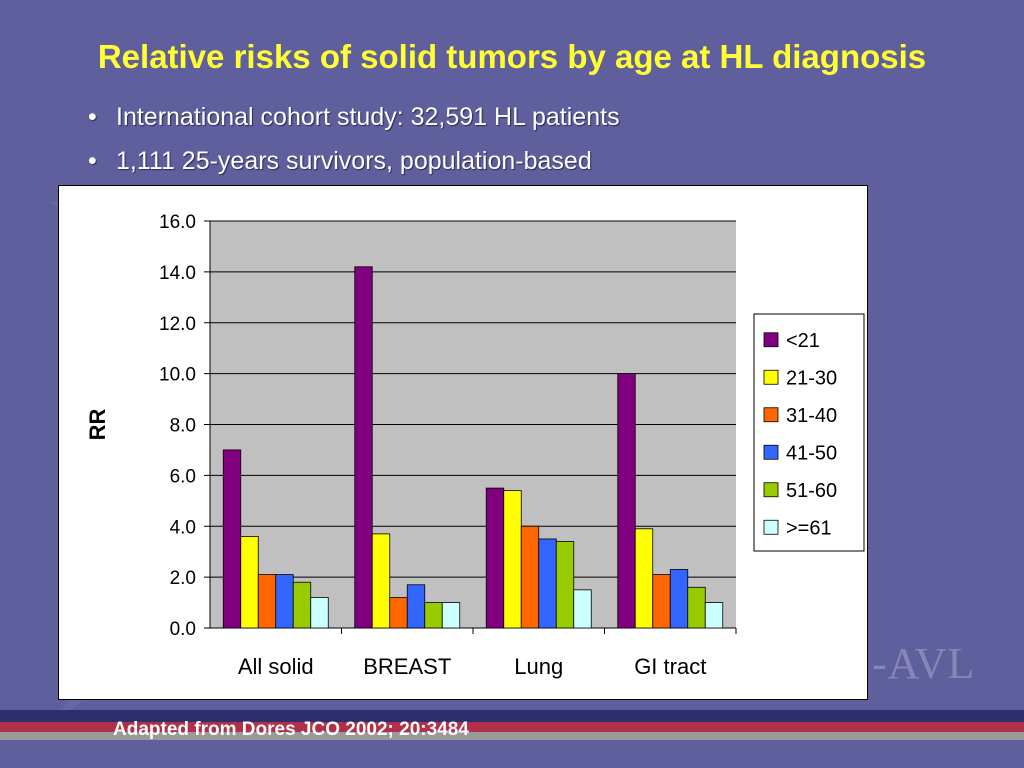 The height and width of the screenshot is (768, 1024). Describe the element at coordinates (924, 663) in the screenshot. I see `avl-watermark: -AVL` at that location.